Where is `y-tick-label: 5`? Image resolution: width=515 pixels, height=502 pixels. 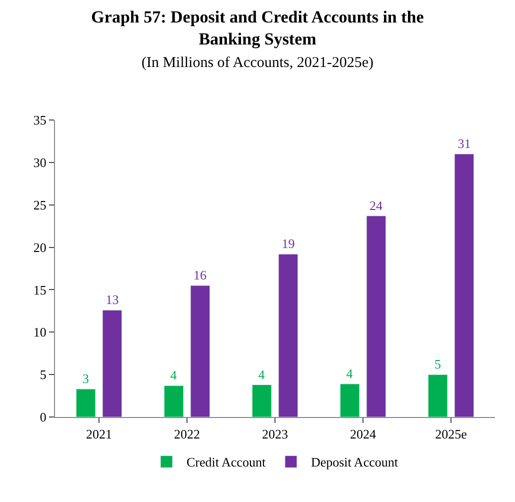
y-tick-label: 5 is located at coordinates (43, 374).